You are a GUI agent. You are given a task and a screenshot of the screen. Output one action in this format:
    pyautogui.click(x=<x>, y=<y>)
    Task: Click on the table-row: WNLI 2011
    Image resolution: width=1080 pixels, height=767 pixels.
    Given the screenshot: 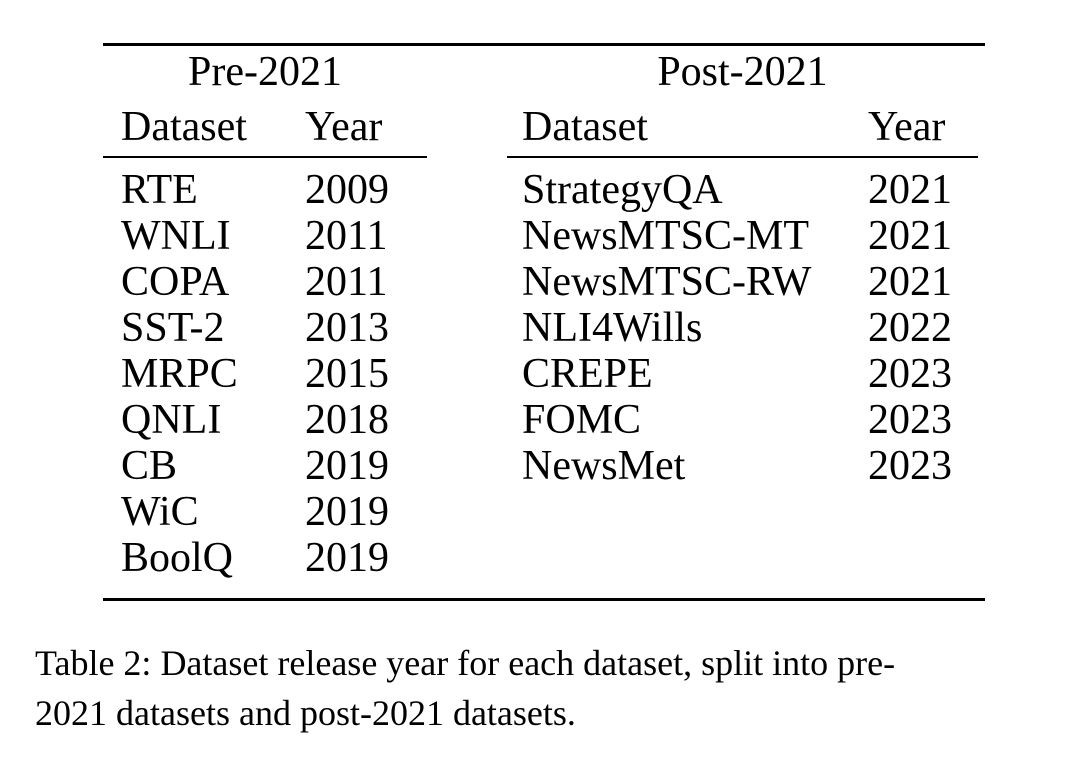 What is the action you would take?
    pyautogui.click(x=265, y=236)
    